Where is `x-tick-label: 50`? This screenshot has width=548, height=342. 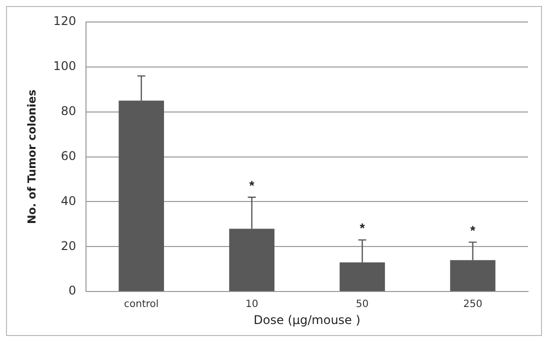
x-tick-label: 50 is located at coordinates (362, 304).